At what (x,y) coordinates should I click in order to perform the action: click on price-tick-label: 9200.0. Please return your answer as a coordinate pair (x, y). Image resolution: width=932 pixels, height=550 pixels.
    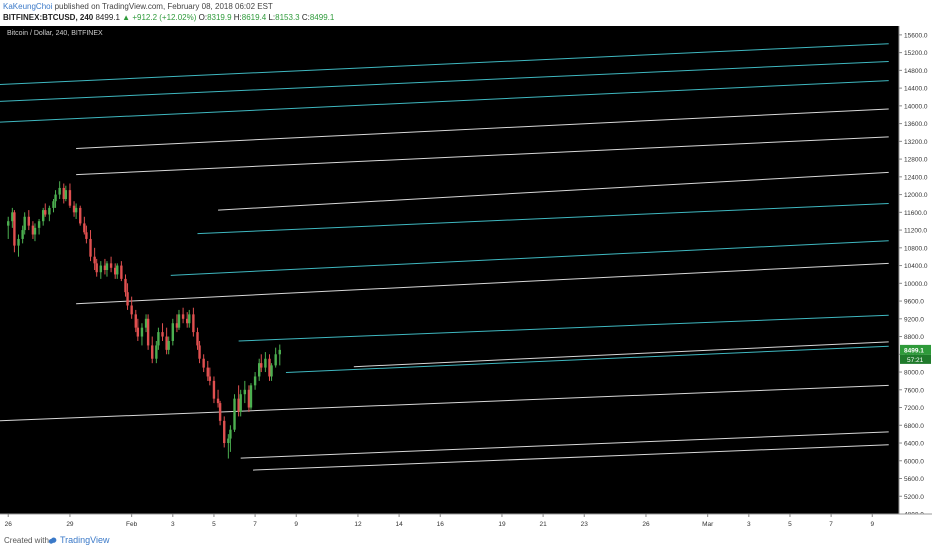
    Looking at the image, I should click on (914, 319).